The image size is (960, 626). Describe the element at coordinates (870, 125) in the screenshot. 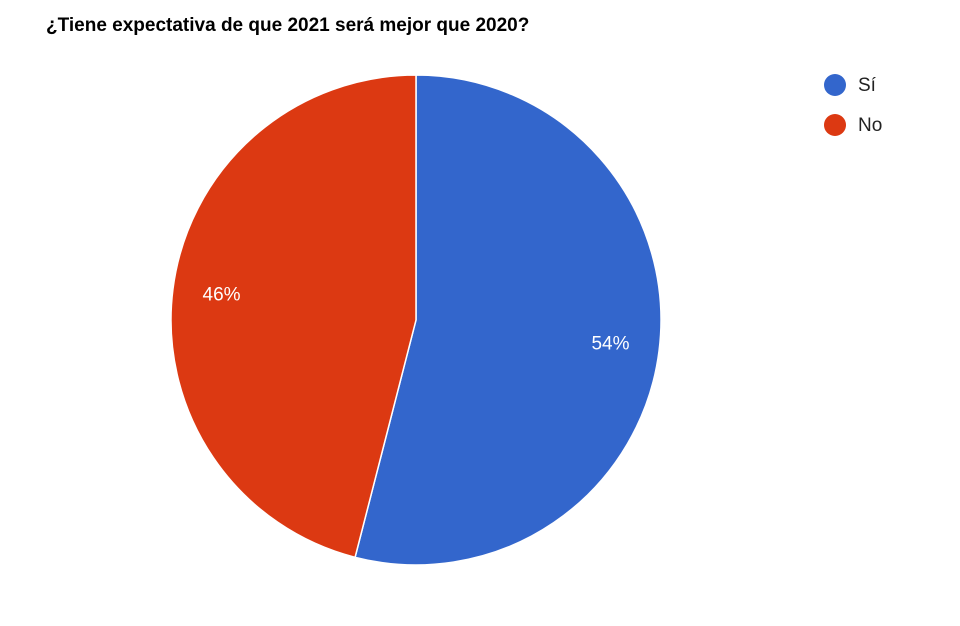

I see `legend-label: No` at that location.